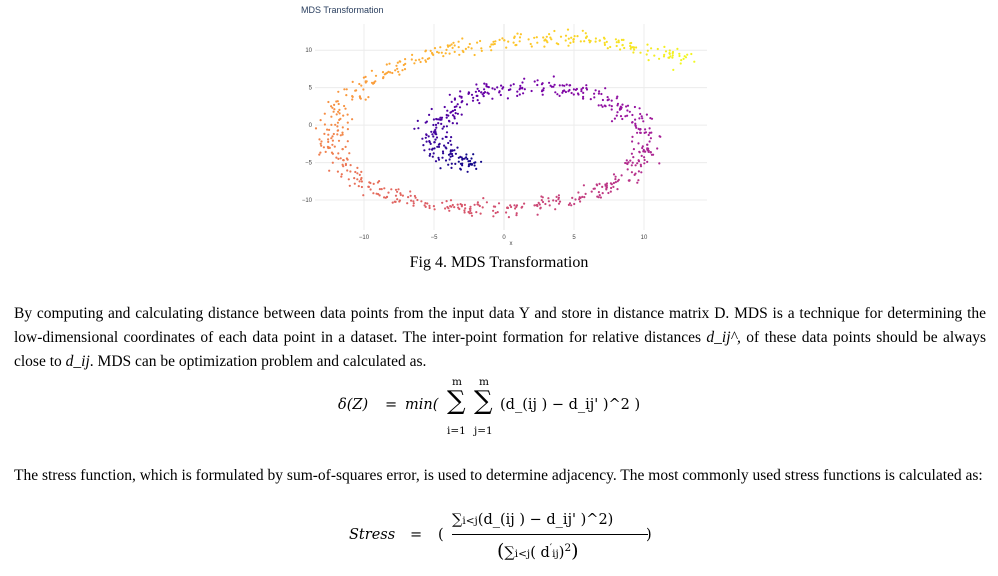 The image size is (998, 576). What do you see at coordinates (551, 548) in the screenshot?
I see `prime-mark: ′` at bounding box center [551, 548].